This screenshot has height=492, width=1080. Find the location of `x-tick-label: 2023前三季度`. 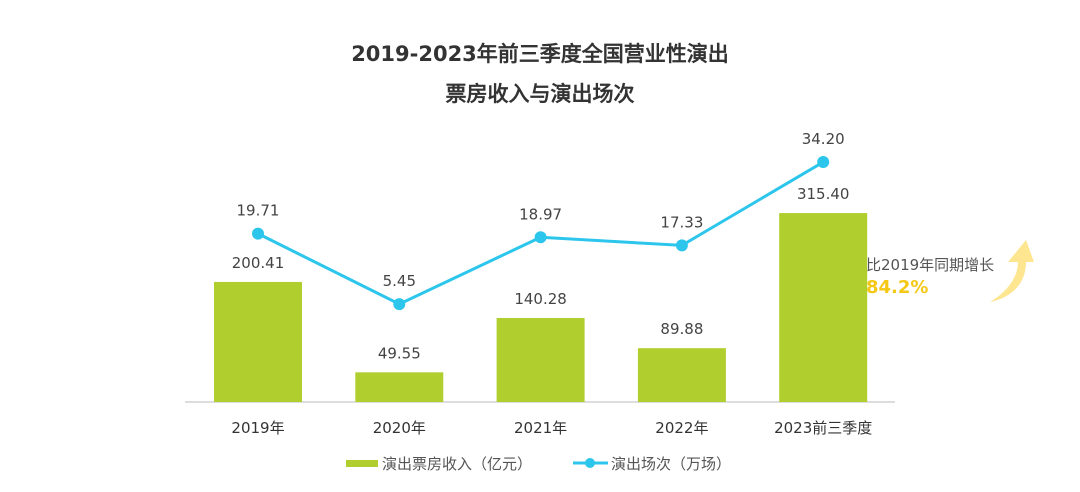

x-tick-label: 2023前三季度 is located at coordinates (823, 428).